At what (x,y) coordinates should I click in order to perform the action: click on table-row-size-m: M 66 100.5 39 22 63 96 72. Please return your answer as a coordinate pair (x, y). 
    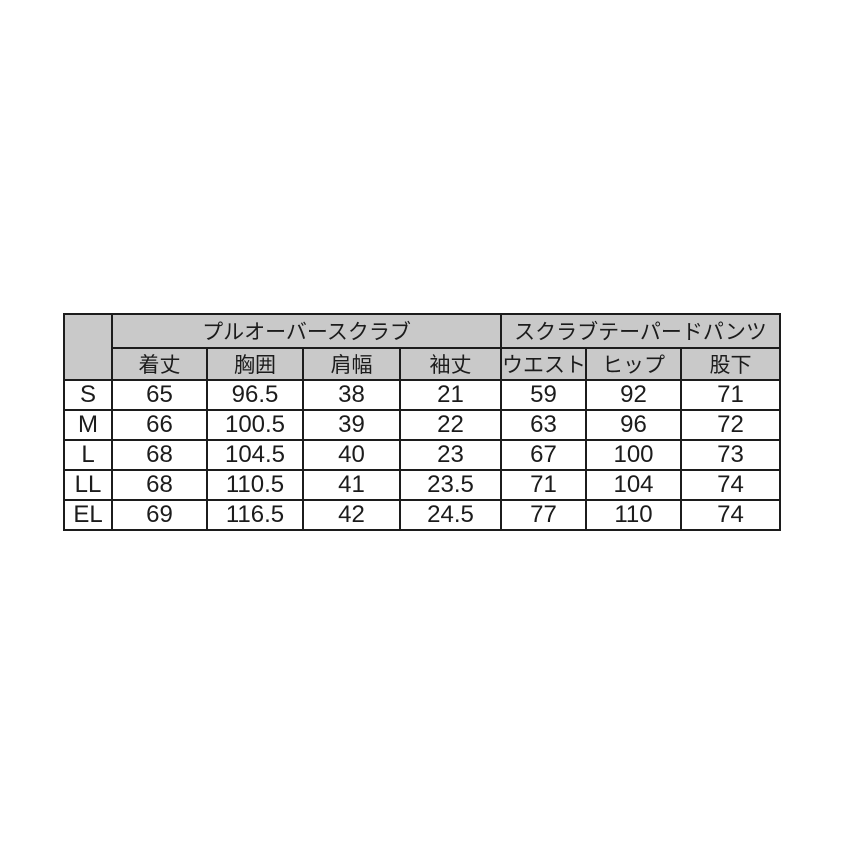
    Looking at the image, I should click on (422, 425).